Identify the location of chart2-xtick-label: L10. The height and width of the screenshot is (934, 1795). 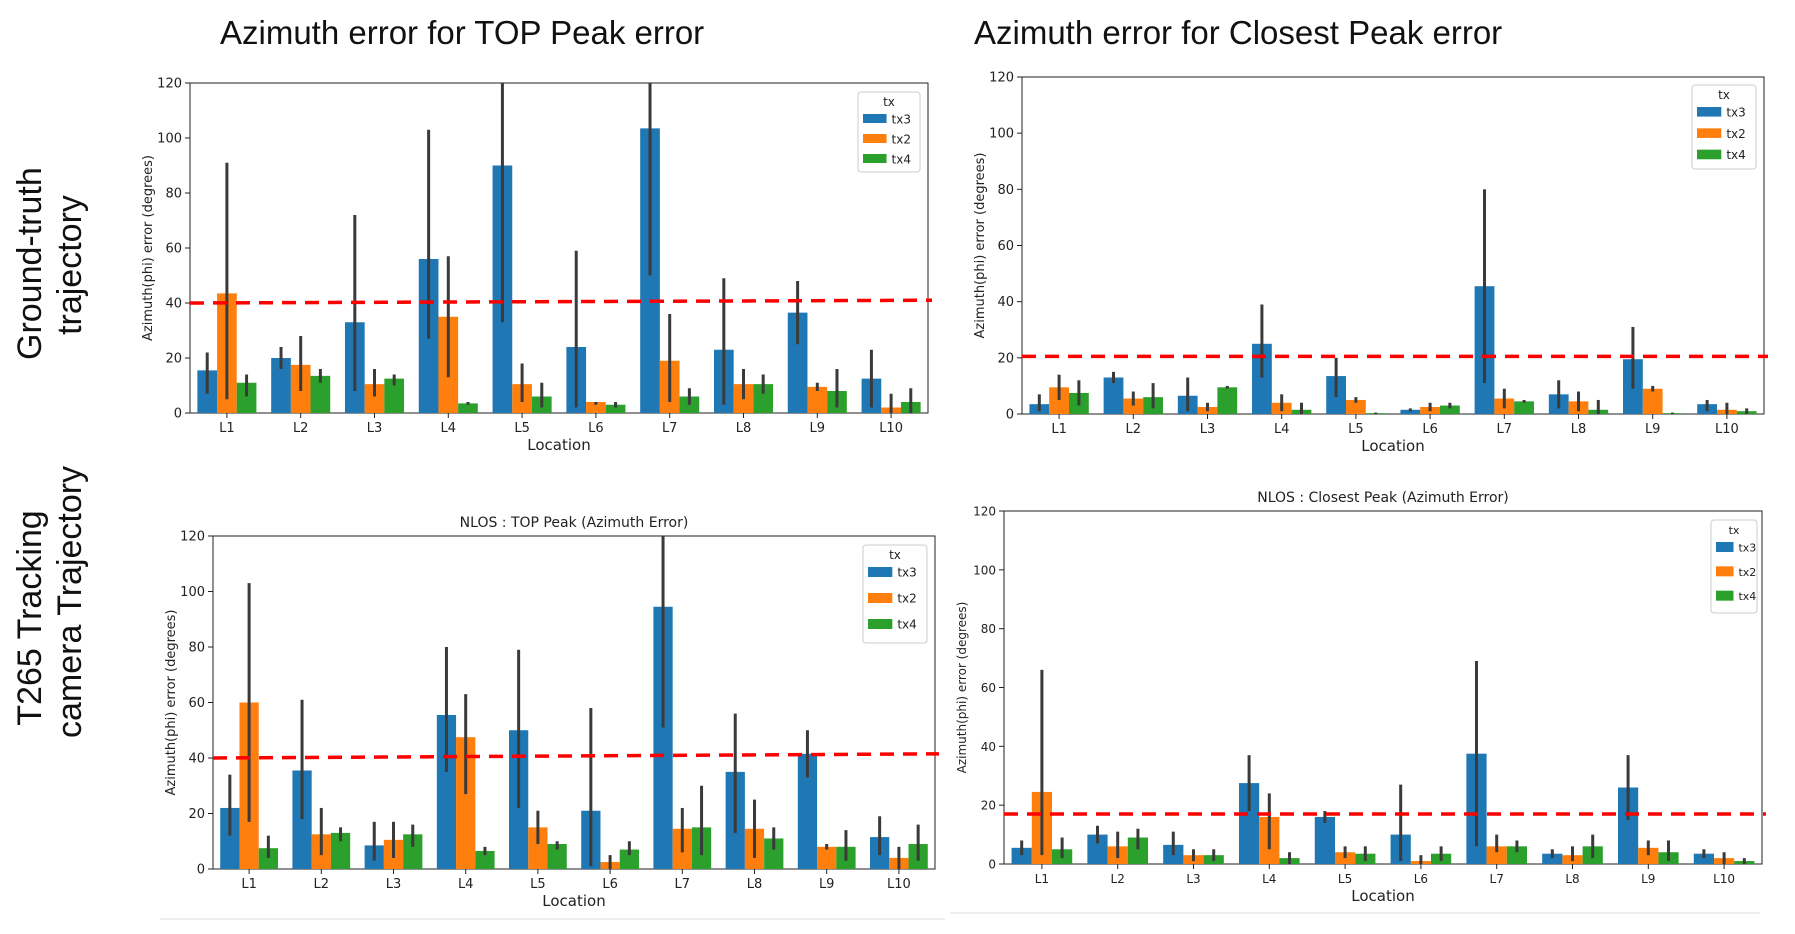
(1727, 429).